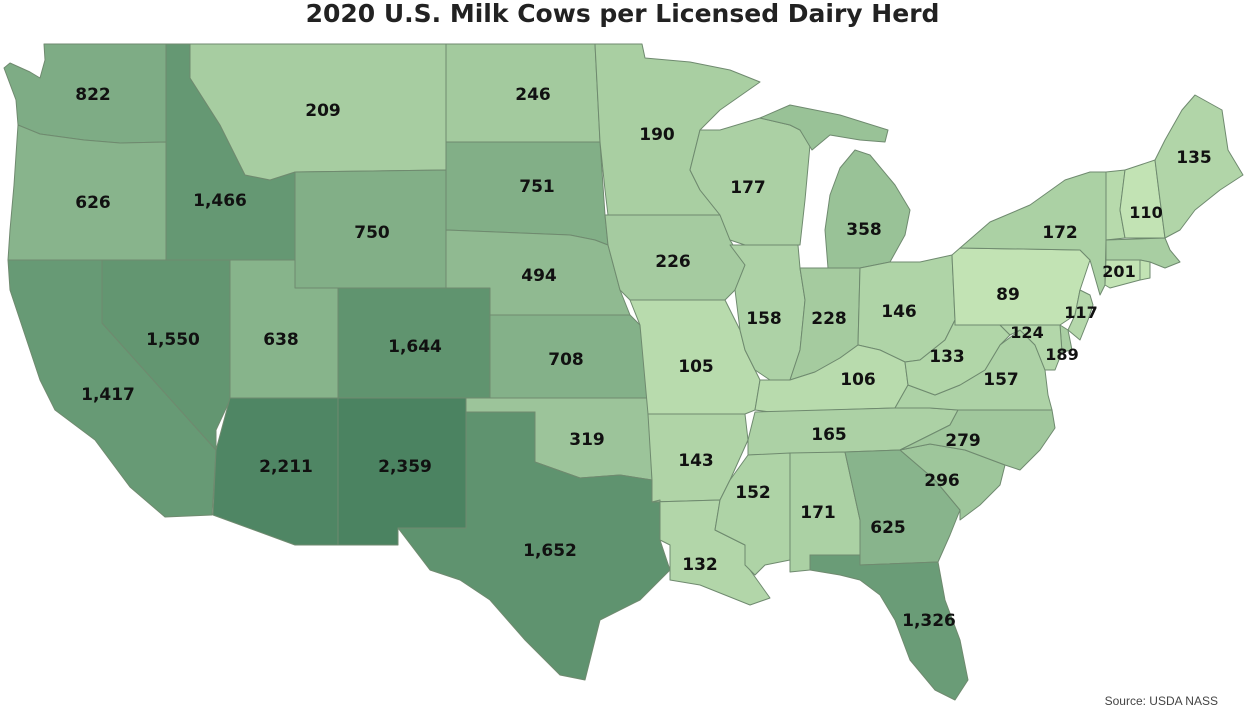 Image resolution: width=1245 pixels, height=717 pixels. What do you see at coordinates (220, 201) in the screenshot?
I see `value-label-ID: 1,466` at bounding box center [220, 201].